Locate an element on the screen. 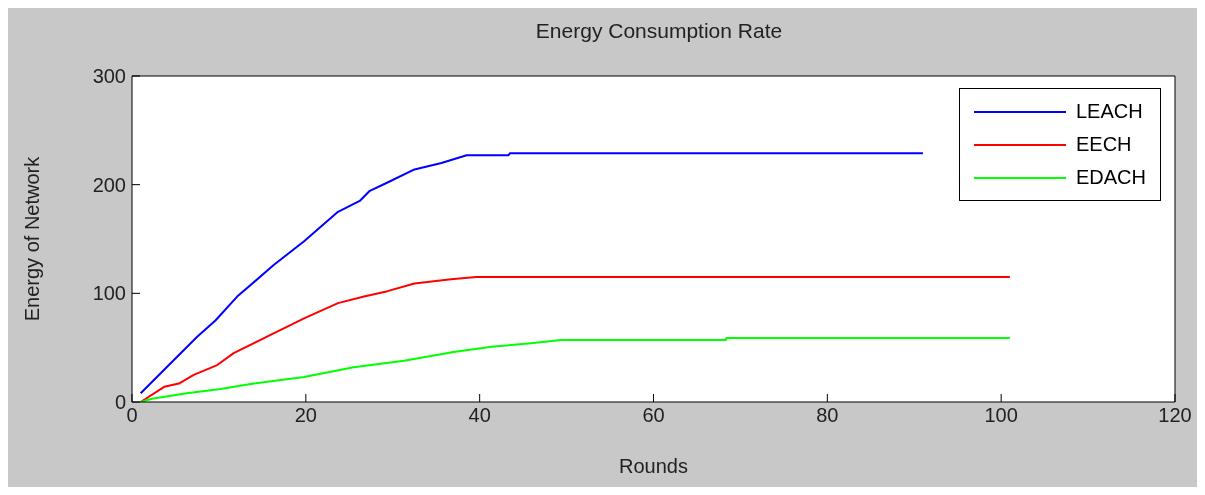 The height and width of the screenshot is (495, 1205). x-axis-title: Rounds is located at coordinates (653, 466).